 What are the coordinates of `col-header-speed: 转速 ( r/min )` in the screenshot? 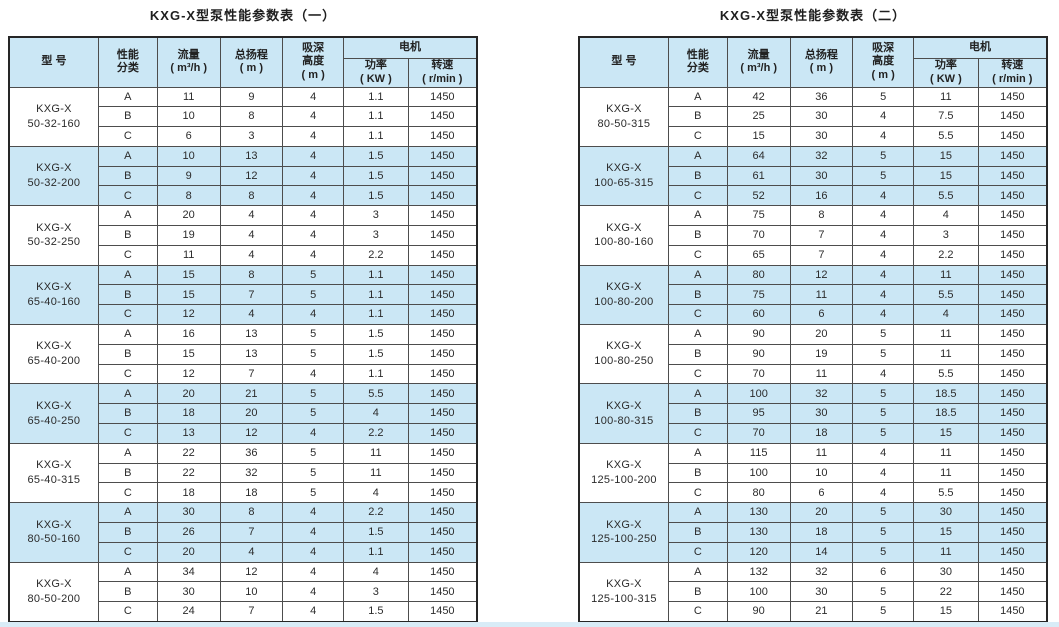 It's located at (442, 72).